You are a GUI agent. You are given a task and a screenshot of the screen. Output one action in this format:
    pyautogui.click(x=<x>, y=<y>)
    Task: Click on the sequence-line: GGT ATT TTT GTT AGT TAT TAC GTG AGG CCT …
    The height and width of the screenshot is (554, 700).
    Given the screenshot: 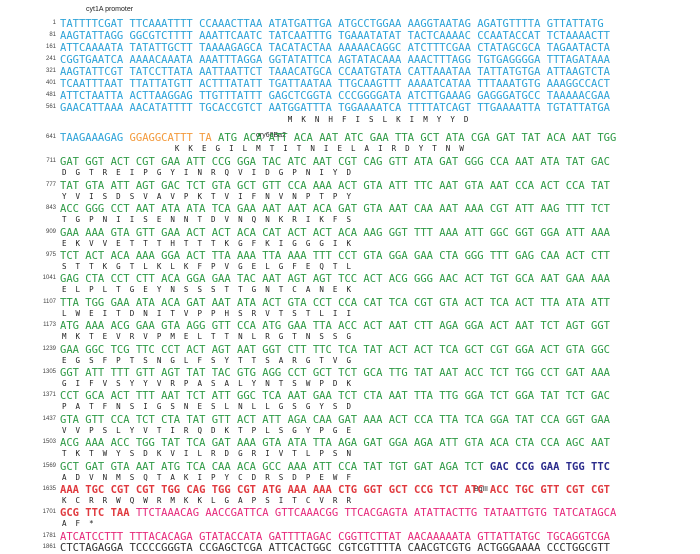 What is the action you would take?
    pyautogui.click(x=335, y=373)
    